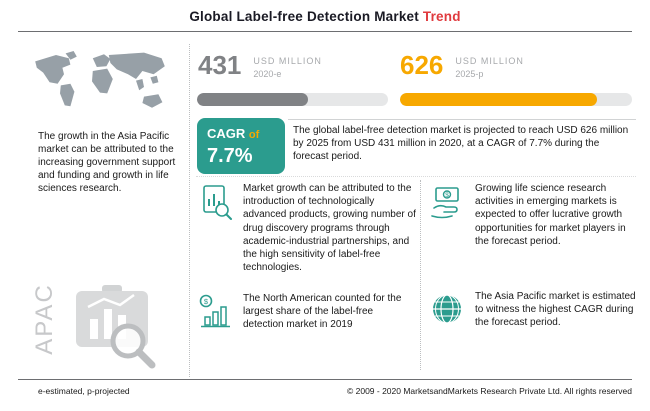  What do you see at coordinates (254, 135) in the screenshot?
I see `cagr-connector: of` at bounding box center [254, 135].